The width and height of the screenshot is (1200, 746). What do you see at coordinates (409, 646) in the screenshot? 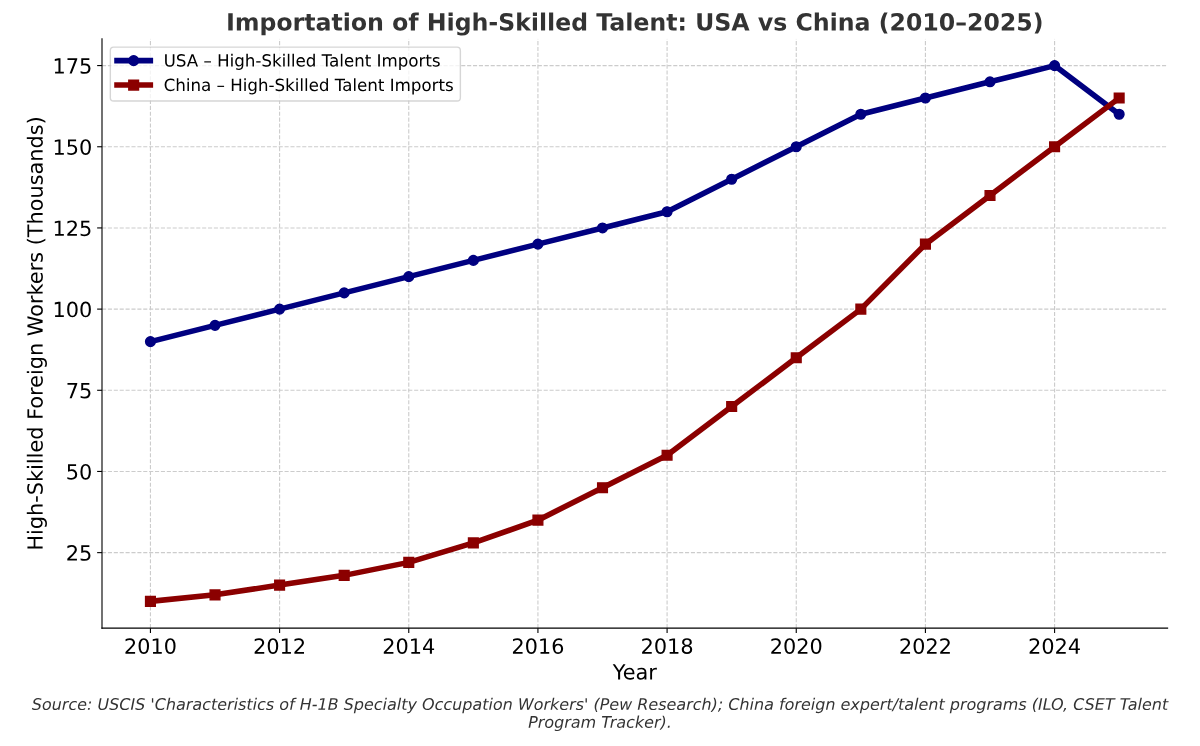
I see `x-tick-label: 2014` at bounding box center [409, 646].